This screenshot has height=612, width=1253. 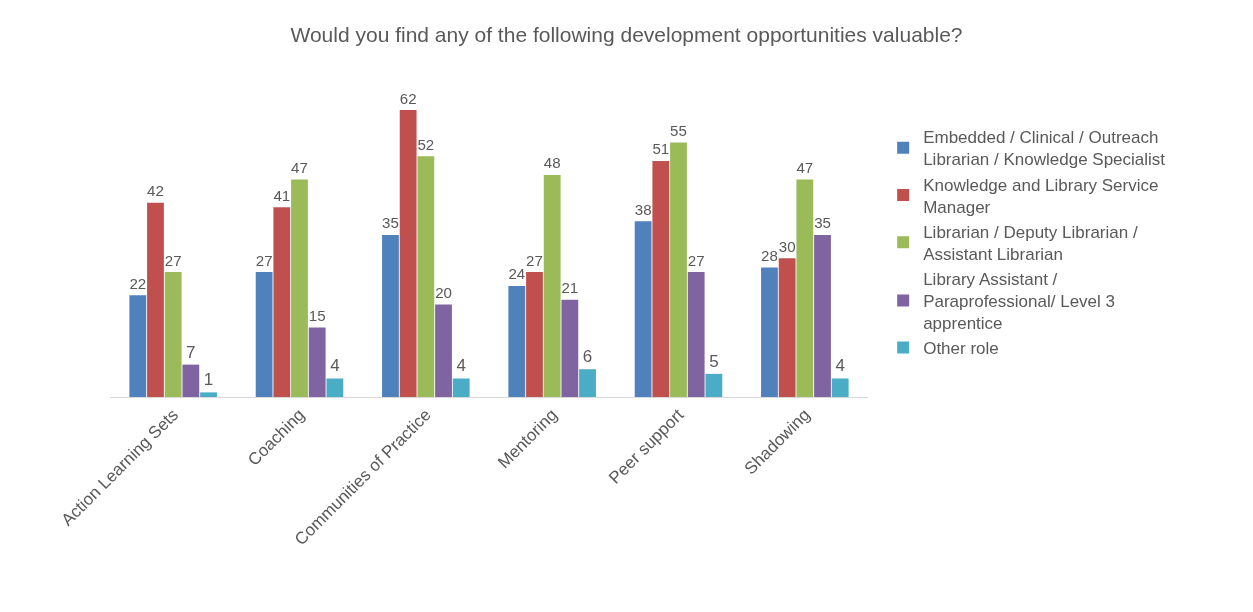 I want to click on data-label: 42, so click(x=155, y=191).